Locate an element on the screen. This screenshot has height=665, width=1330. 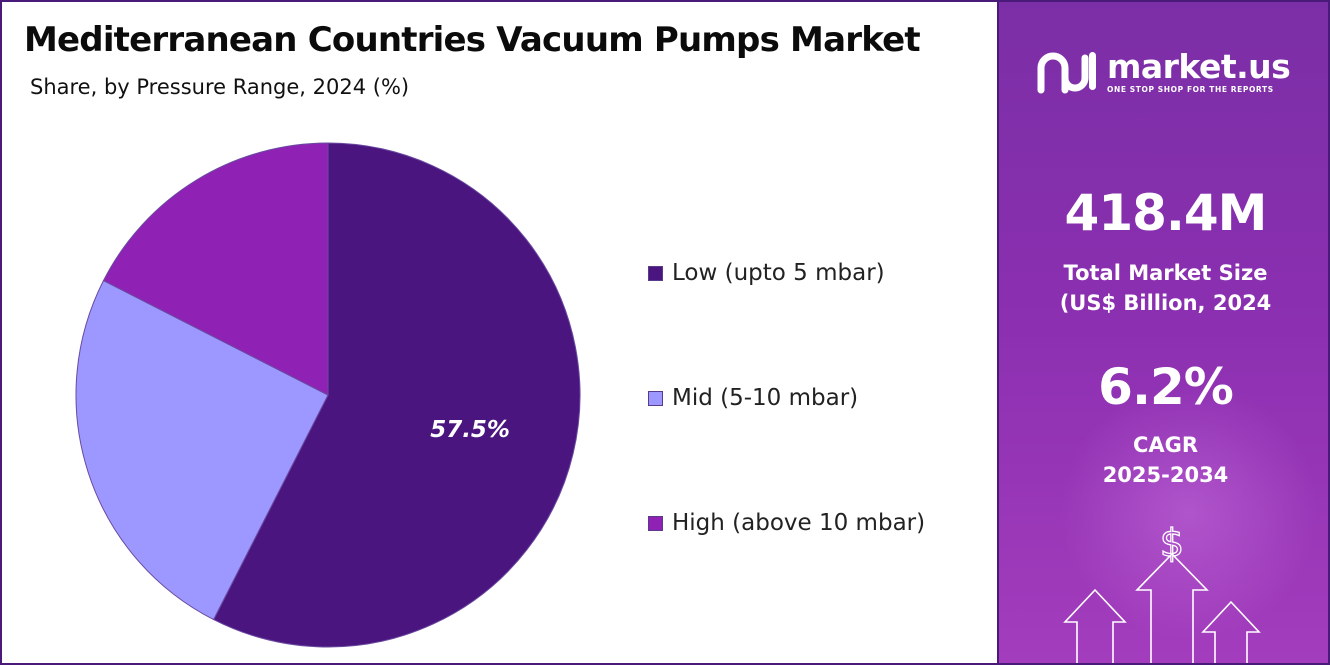
chart-subtitle: Share, by Pressure Range, 2024 (%) is located at coordinates (220, 87).